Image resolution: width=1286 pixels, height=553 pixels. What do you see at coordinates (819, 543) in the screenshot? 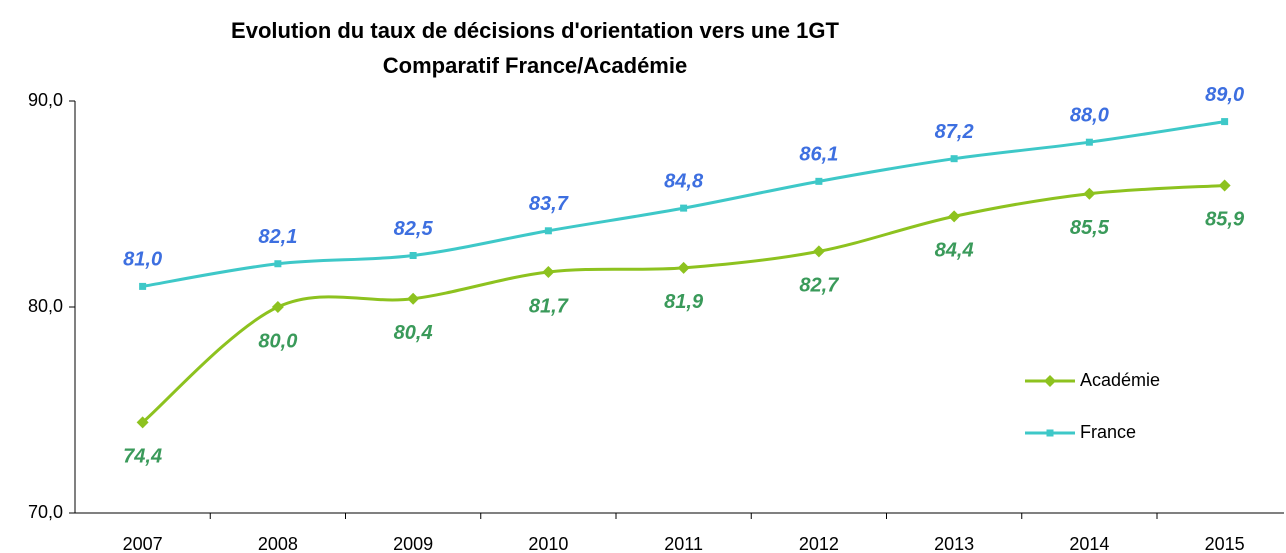
I see `x-tick-label: 2012` at bounding box center [819, 543].